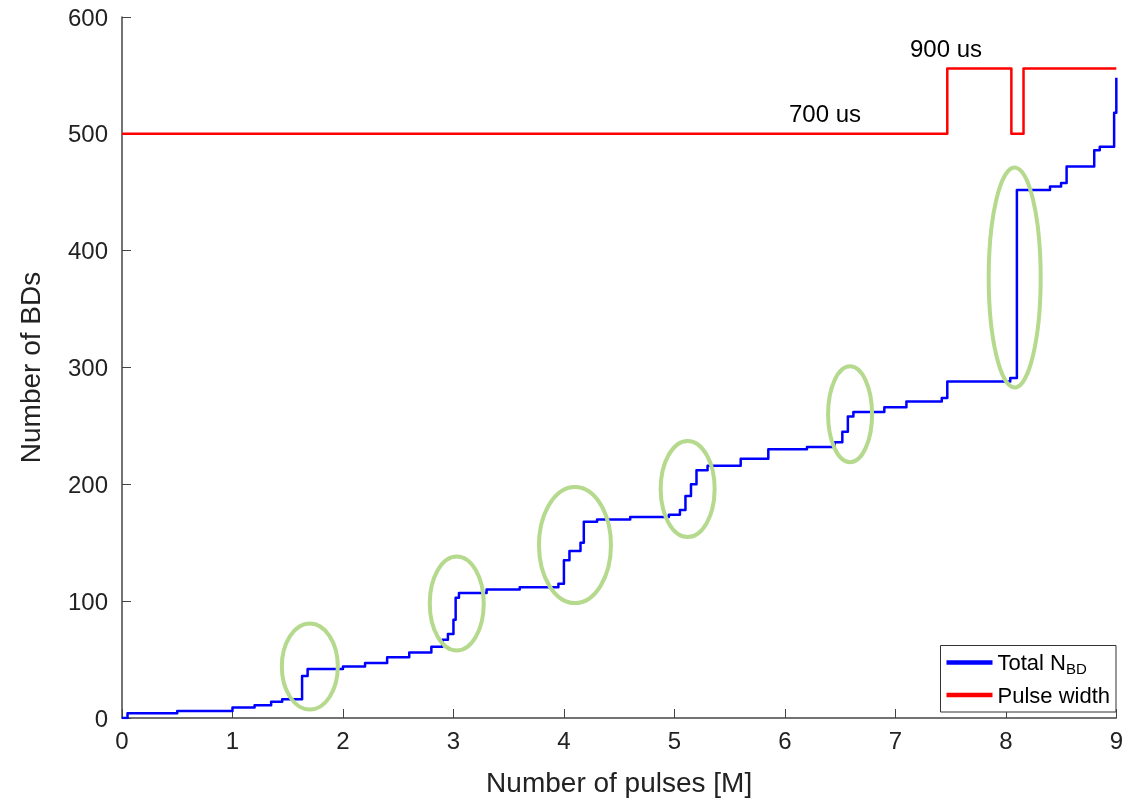  What do you see at coordinates (87, 601) in the screenshot?
I see `y-tick-label: 100` at bounding box center [87, 601].